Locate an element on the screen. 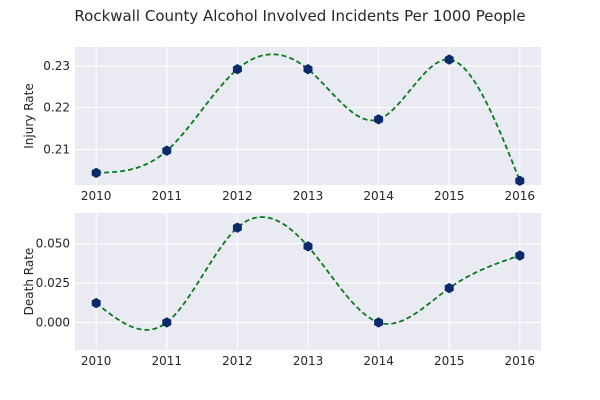 This screenshot has height=400, width=600. death-x-tick-label: 2011 is located at coordinates (167, 361).